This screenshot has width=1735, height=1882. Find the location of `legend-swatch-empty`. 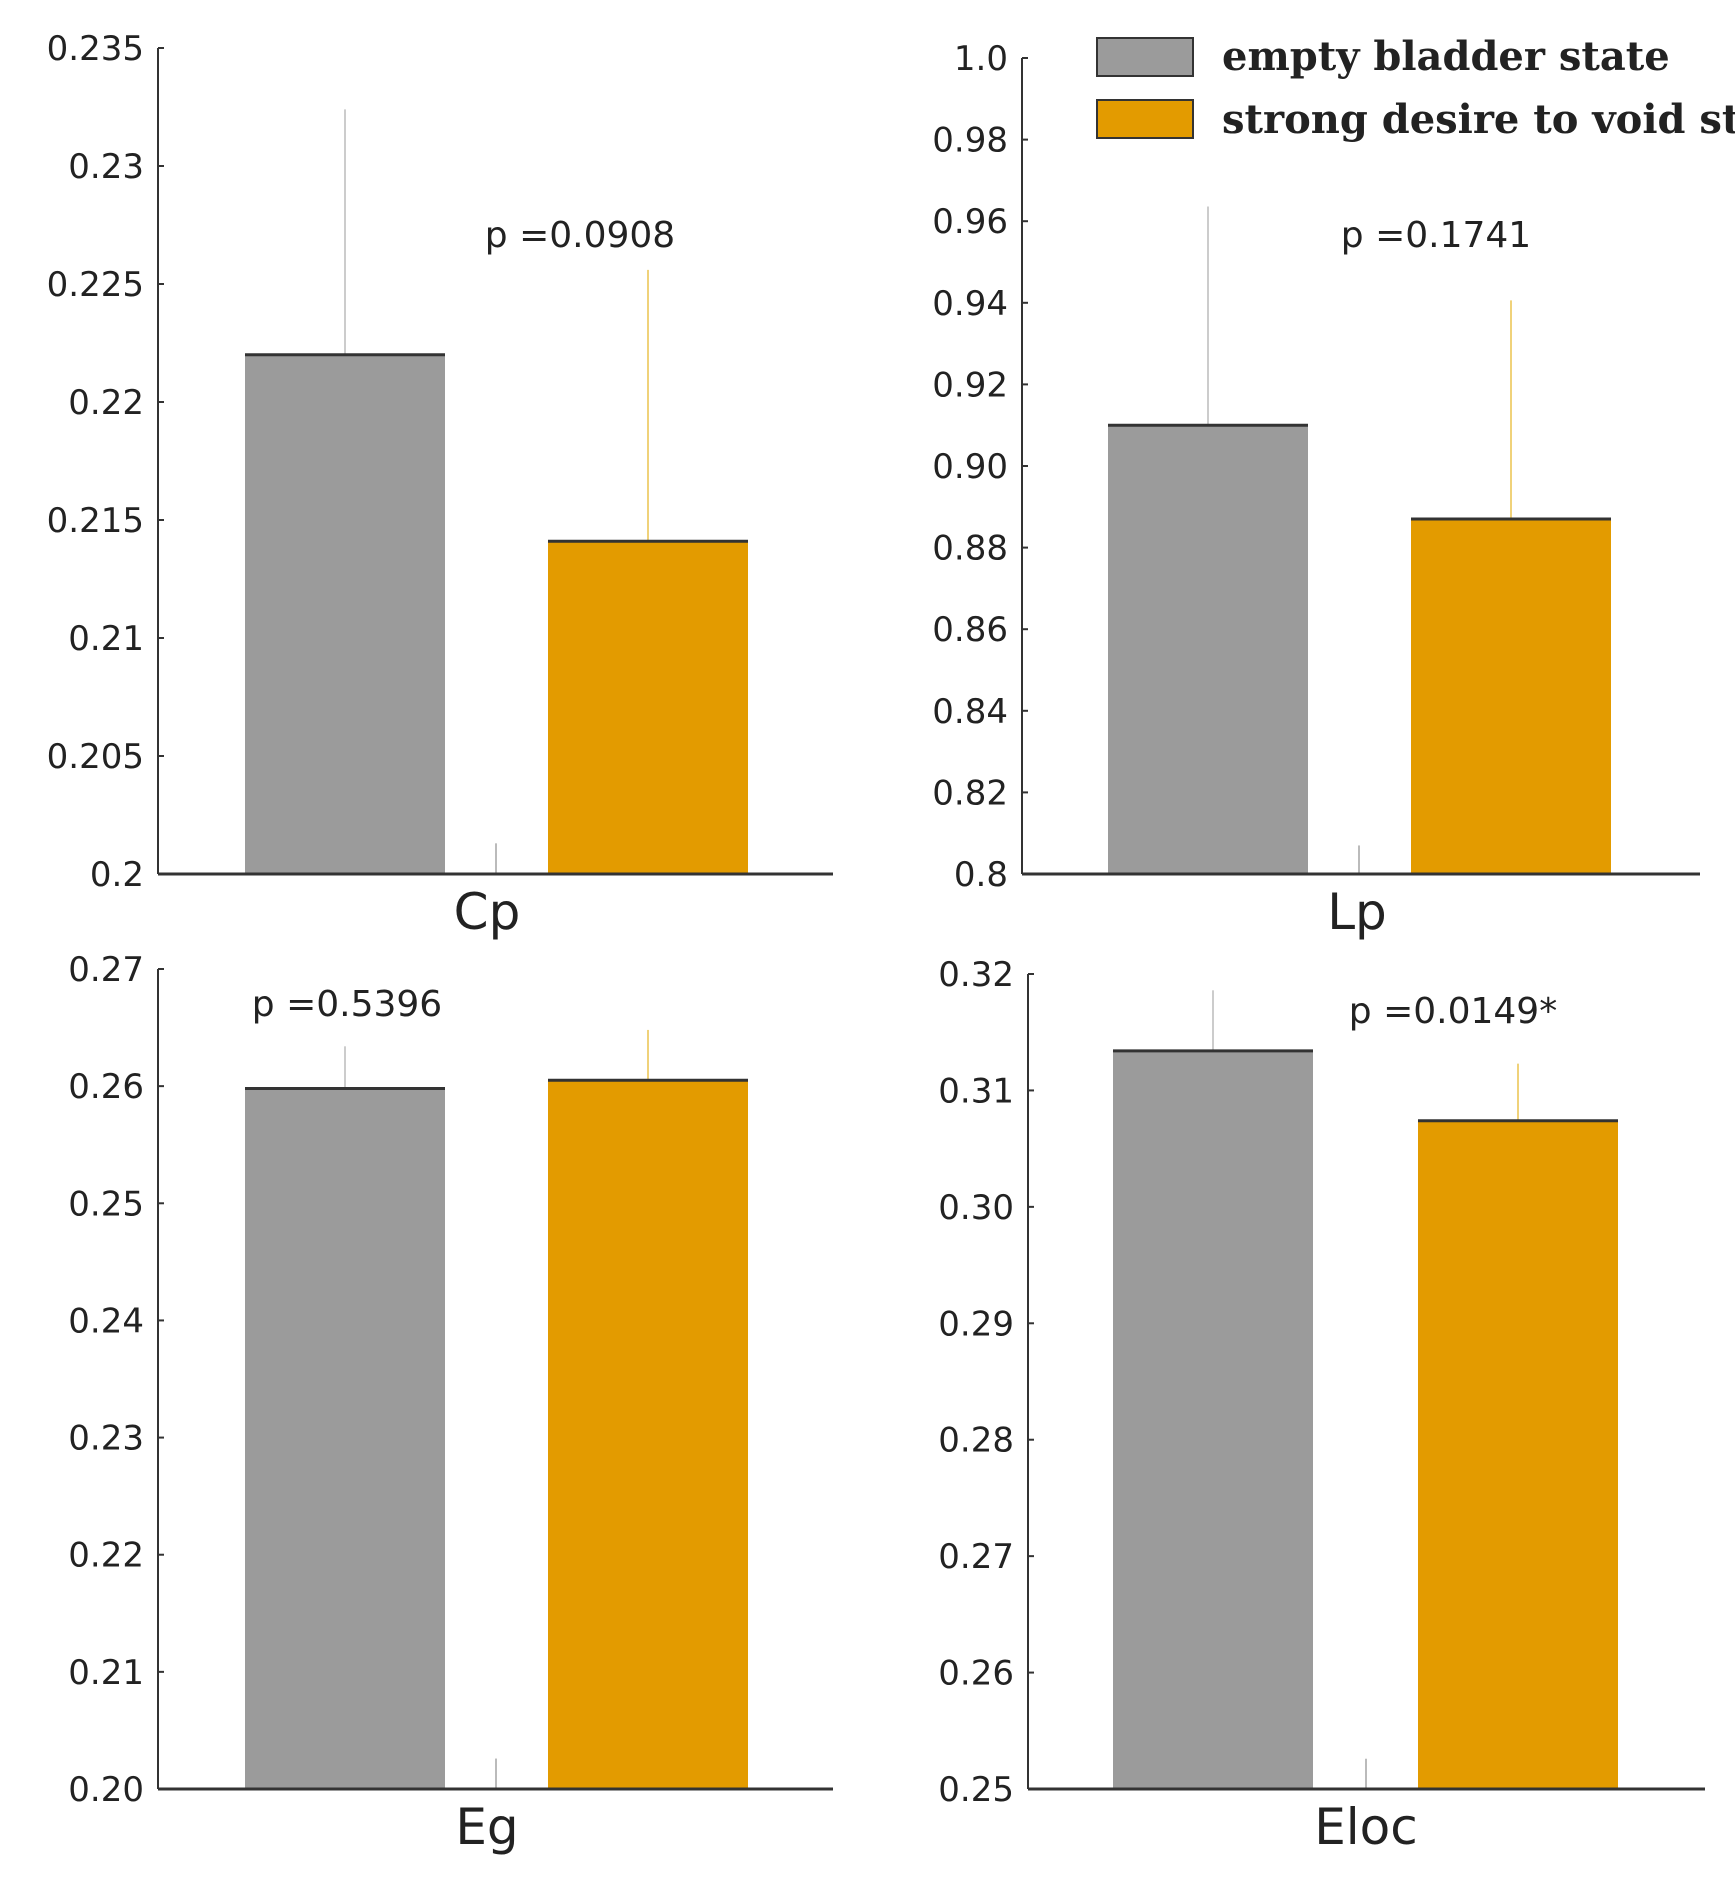

legend-swatch-empty is located at coordinates (1145, 57).